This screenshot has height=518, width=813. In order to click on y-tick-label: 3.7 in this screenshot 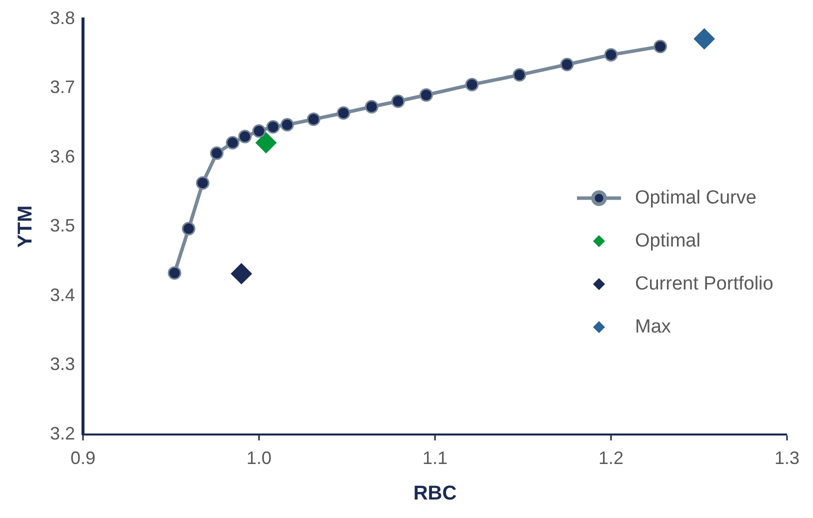, I will do `click(63, 87)`.